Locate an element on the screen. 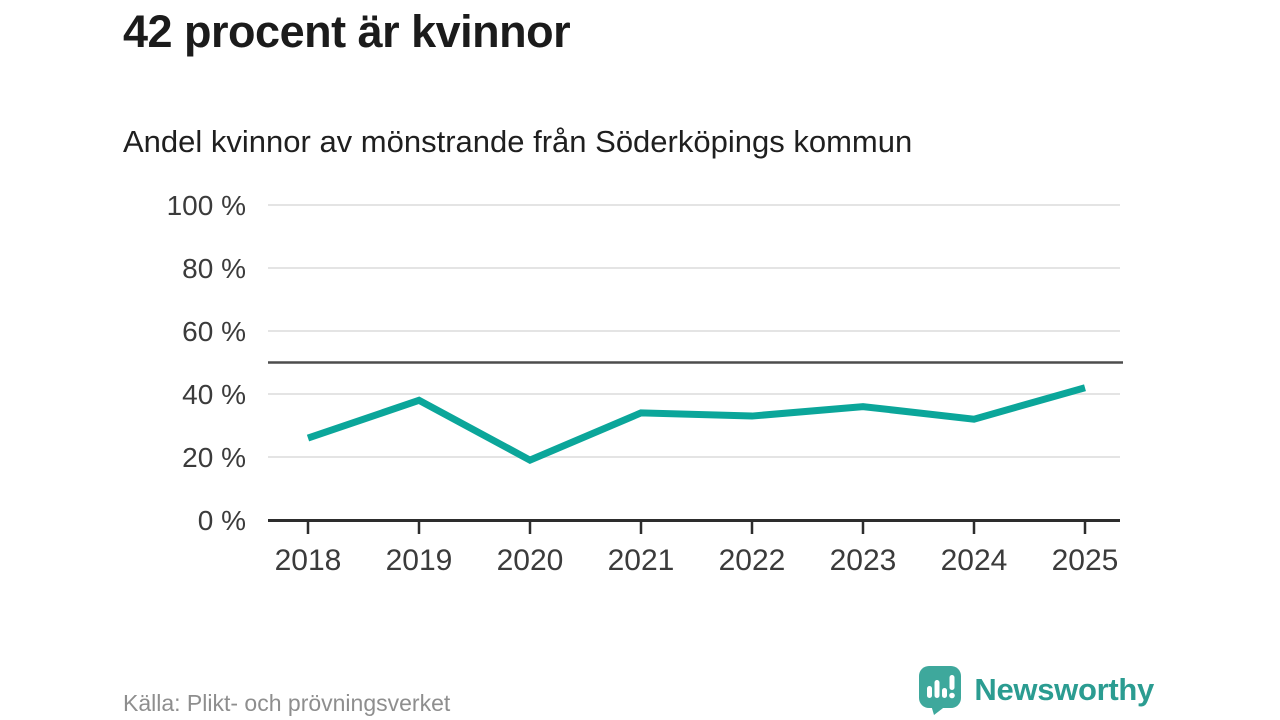 This screenshot has width=1280, height=720. x-tick-label-2023: 2023 is located at coordinates (863, 560).